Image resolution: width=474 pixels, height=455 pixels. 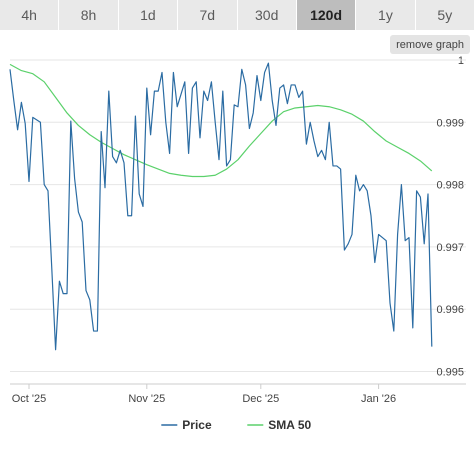 What do you see at coordinates (430, 44) in the screenshot?
I see `remove-graph-button: remove graph` at bounding box center [430, 44].